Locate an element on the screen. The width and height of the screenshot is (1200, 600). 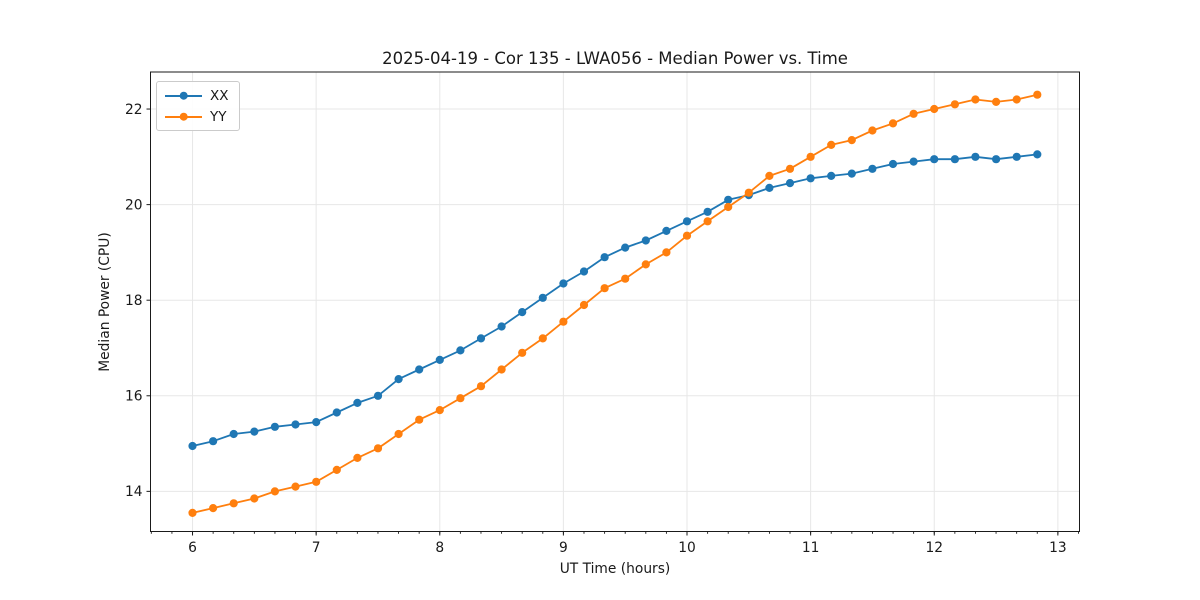
x-tick-label: 6 is located at coordinates (192, 548).